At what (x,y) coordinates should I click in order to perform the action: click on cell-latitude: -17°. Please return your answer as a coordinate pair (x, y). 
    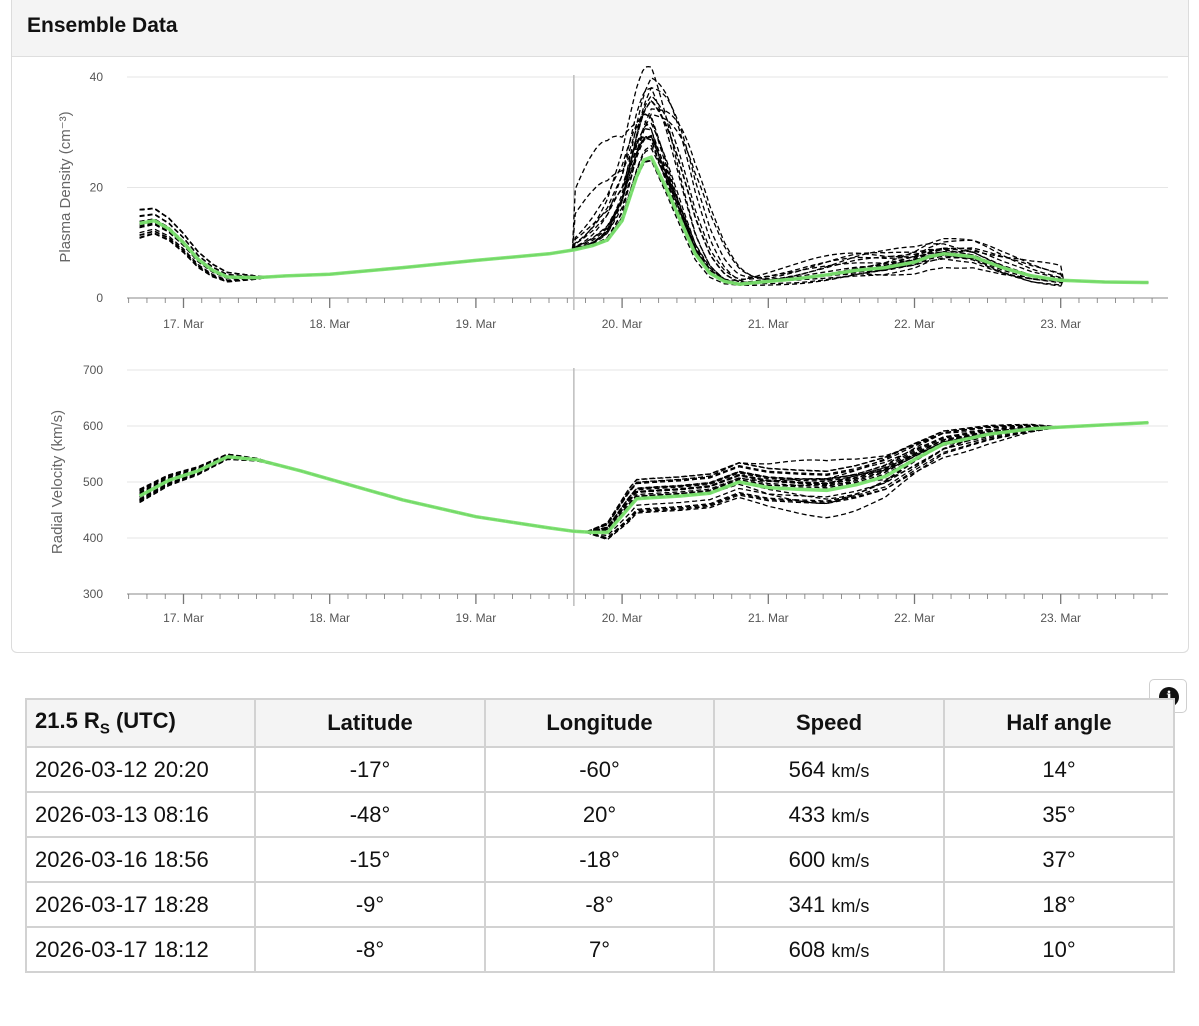
    Looking at the image, I should click on (370, 769).